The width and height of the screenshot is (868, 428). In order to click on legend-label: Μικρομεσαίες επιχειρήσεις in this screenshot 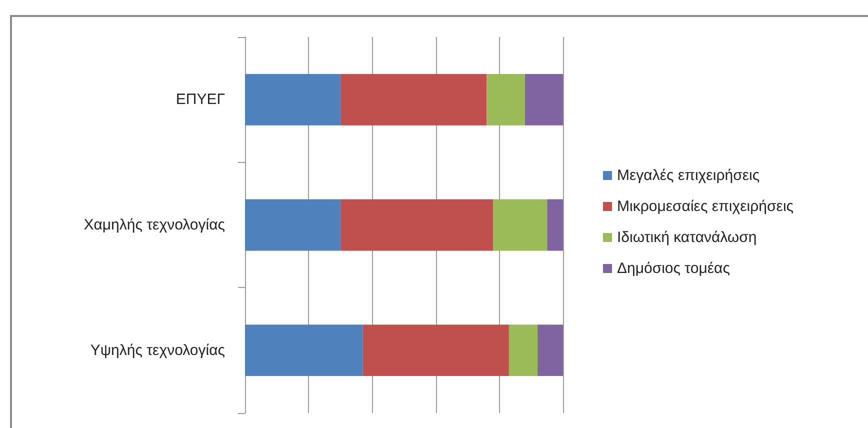, I will do `click(705, 206)`.